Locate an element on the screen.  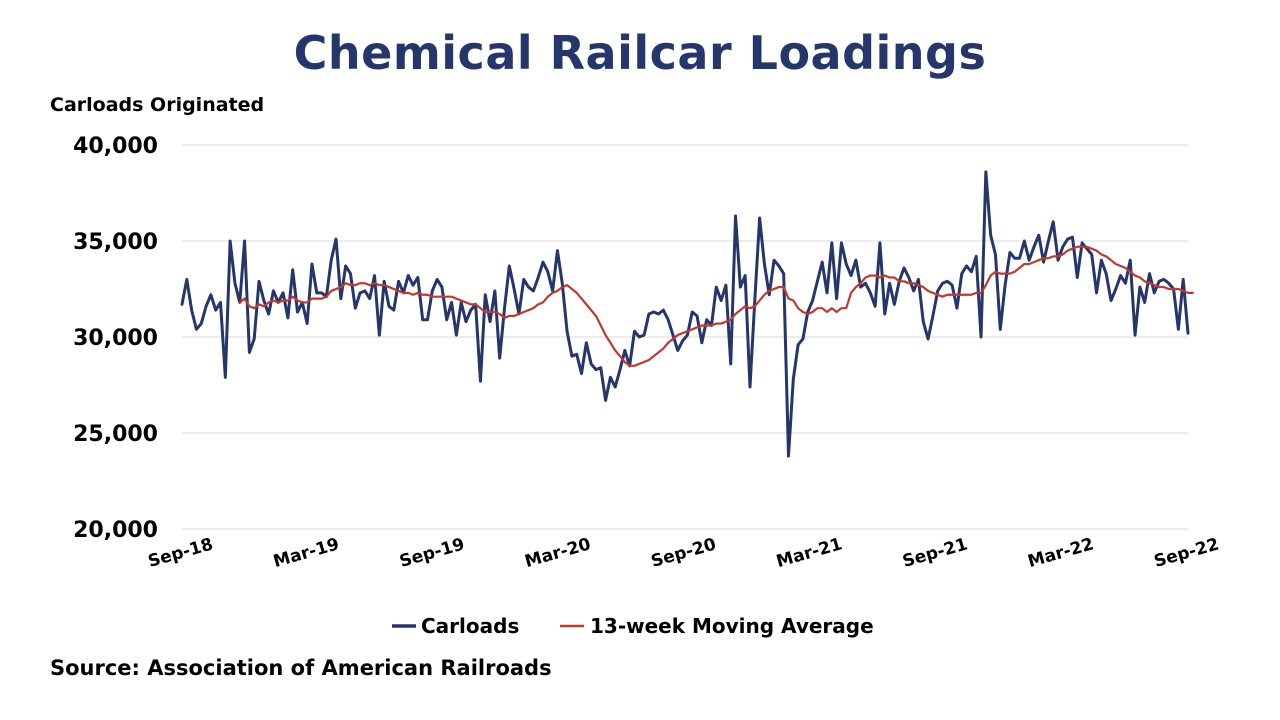
y-axis-ticks: 20,000 25,000 30,000 35,000 40,000 is located at coordinates (115, 338).